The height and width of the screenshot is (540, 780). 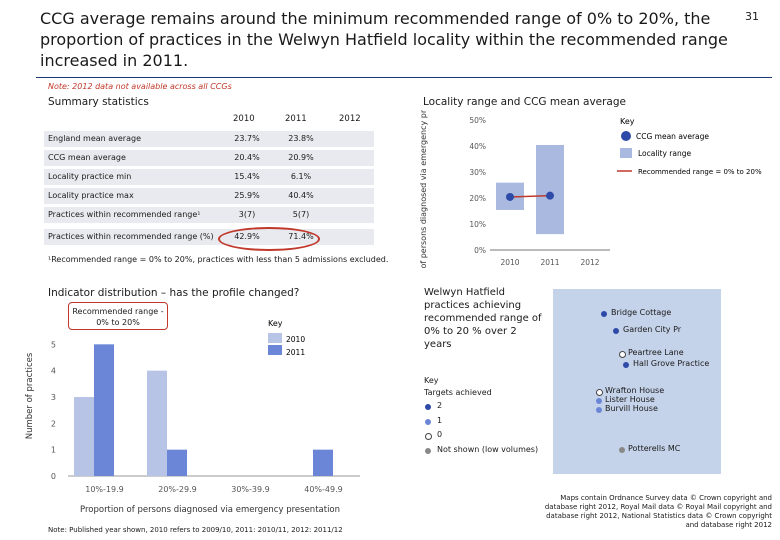 I want to click on key-2011-label: 2011, so click(x=295, y=352).